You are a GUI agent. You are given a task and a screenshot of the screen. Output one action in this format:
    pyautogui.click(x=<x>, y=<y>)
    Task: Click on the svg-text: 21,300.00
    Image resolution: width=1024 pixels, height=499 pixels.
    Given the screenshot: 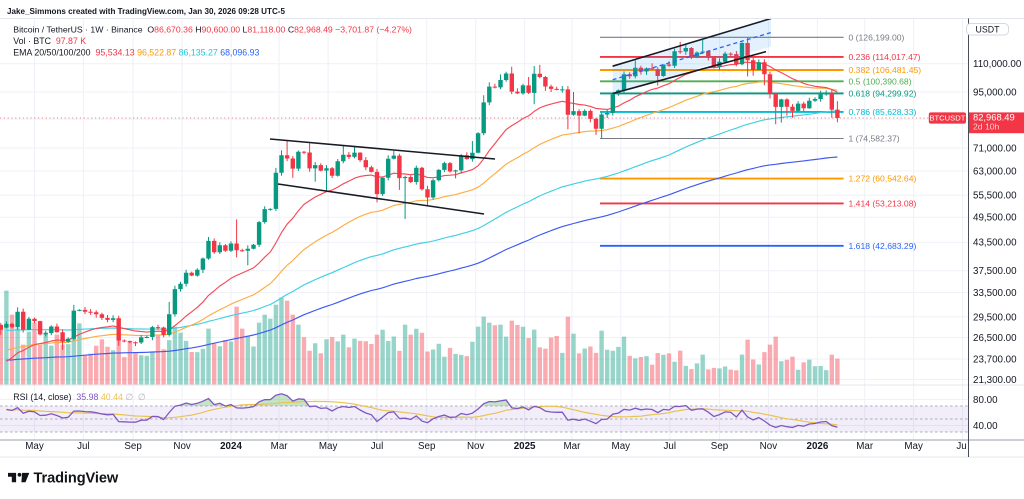 What is the action you would take?
    pyautogui.click(x=995, y=380)
    